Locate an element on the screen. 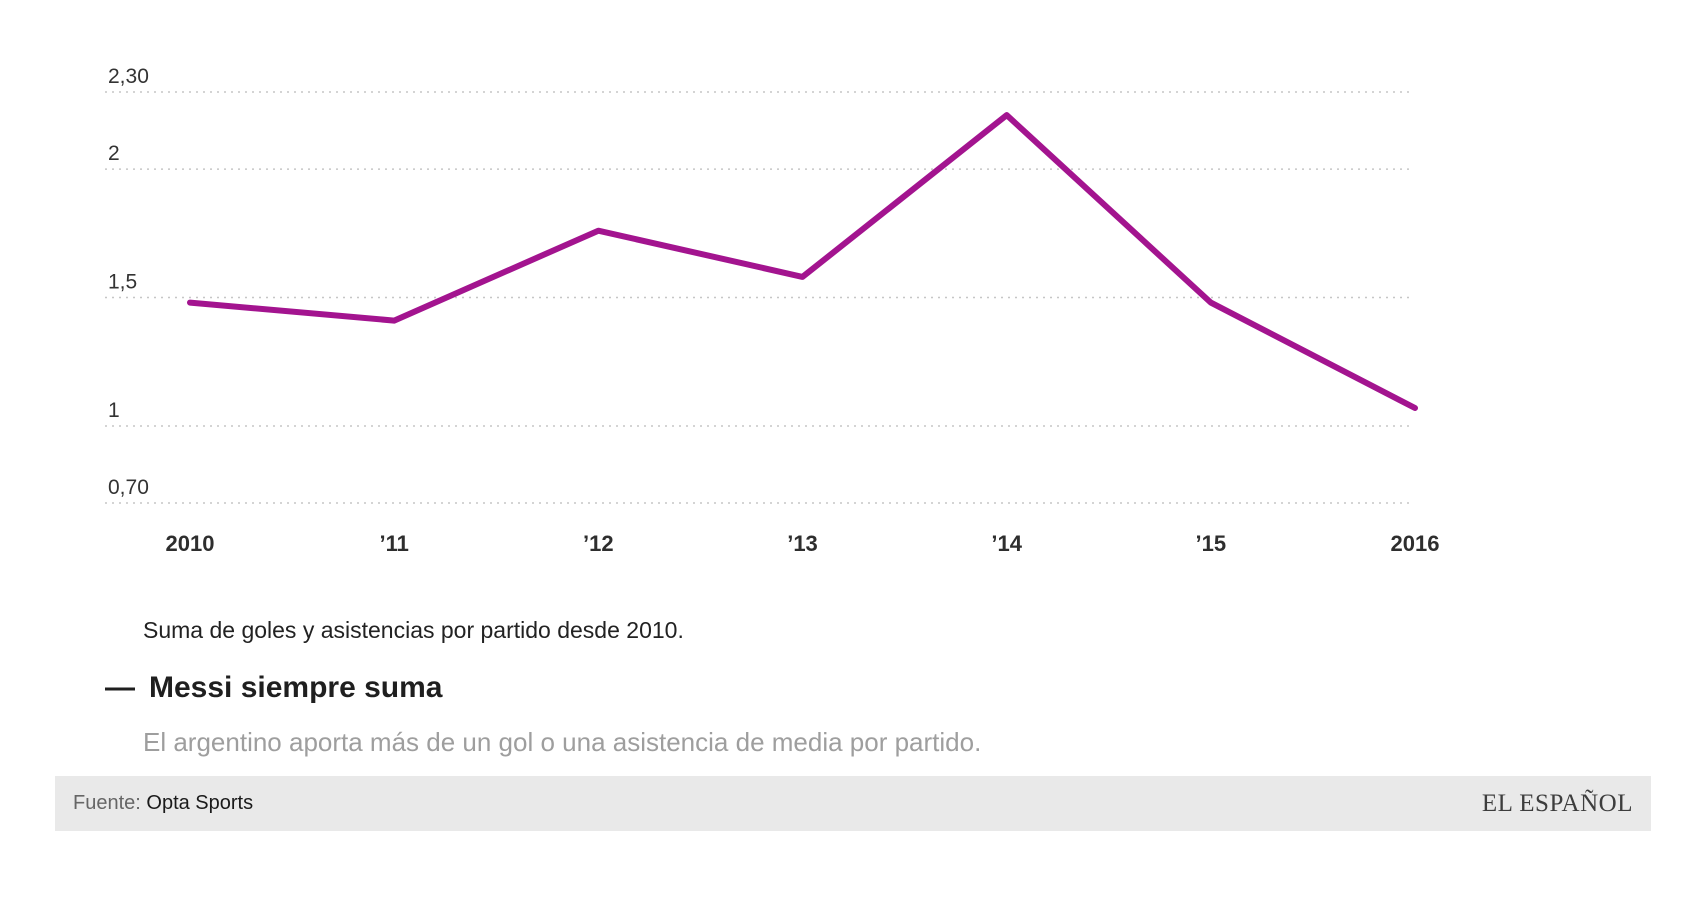 The image size is (1706, 902). x-axis-tick-label: ’14 is located at coordinates (1006, 543).